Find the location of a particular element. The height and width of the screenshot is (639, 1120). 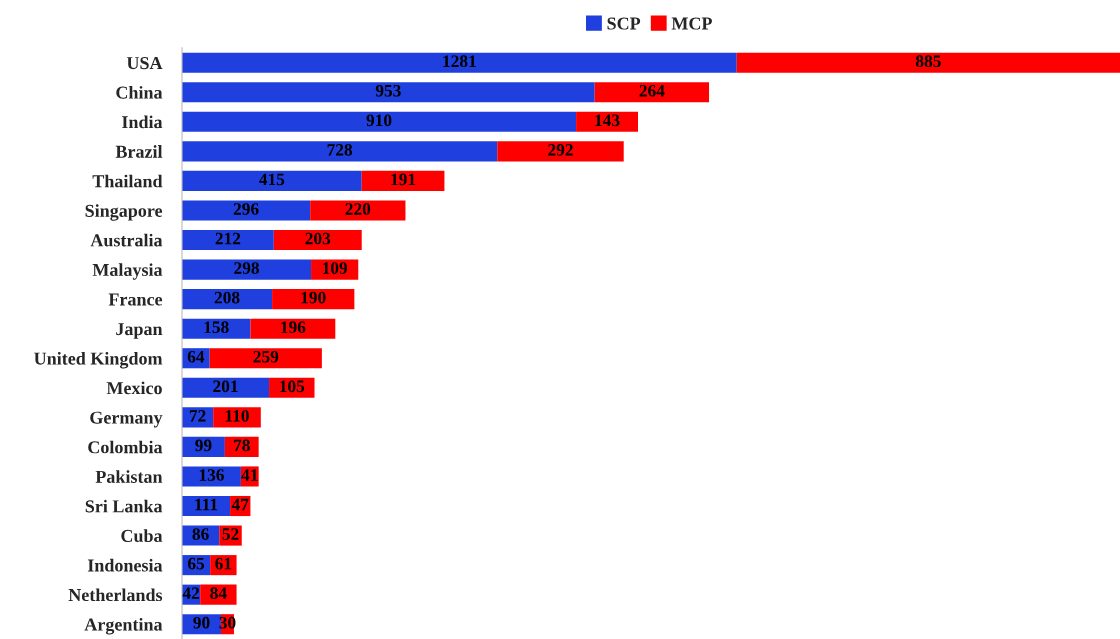

data-label: 885 is located at coordinates (928, 61).